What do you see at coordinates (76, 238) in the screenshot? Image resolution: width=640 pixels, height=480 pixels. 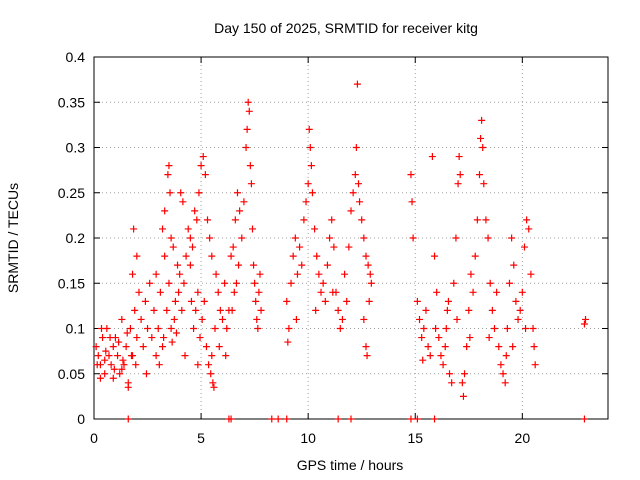 I see `y-tick-label: 0.2` at bounding box center [76, 238].